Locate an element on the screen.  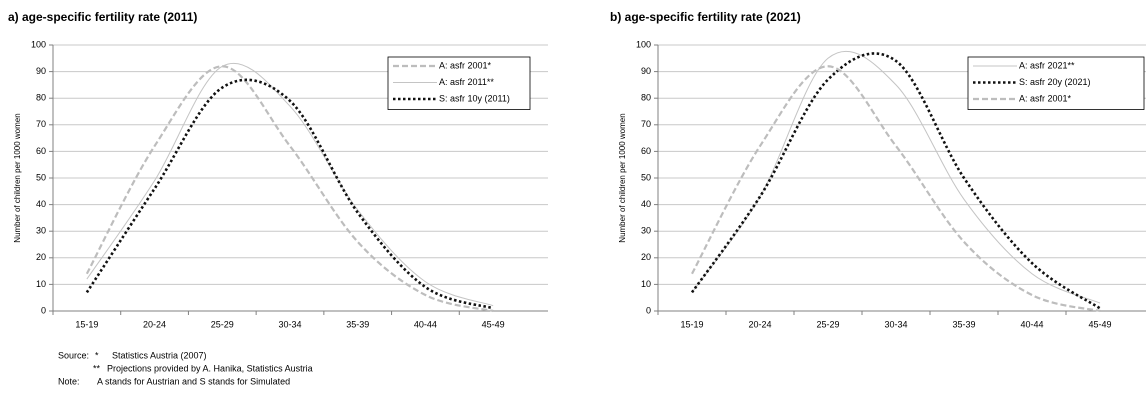
source-marker: * is located at coordinates (97, 355).